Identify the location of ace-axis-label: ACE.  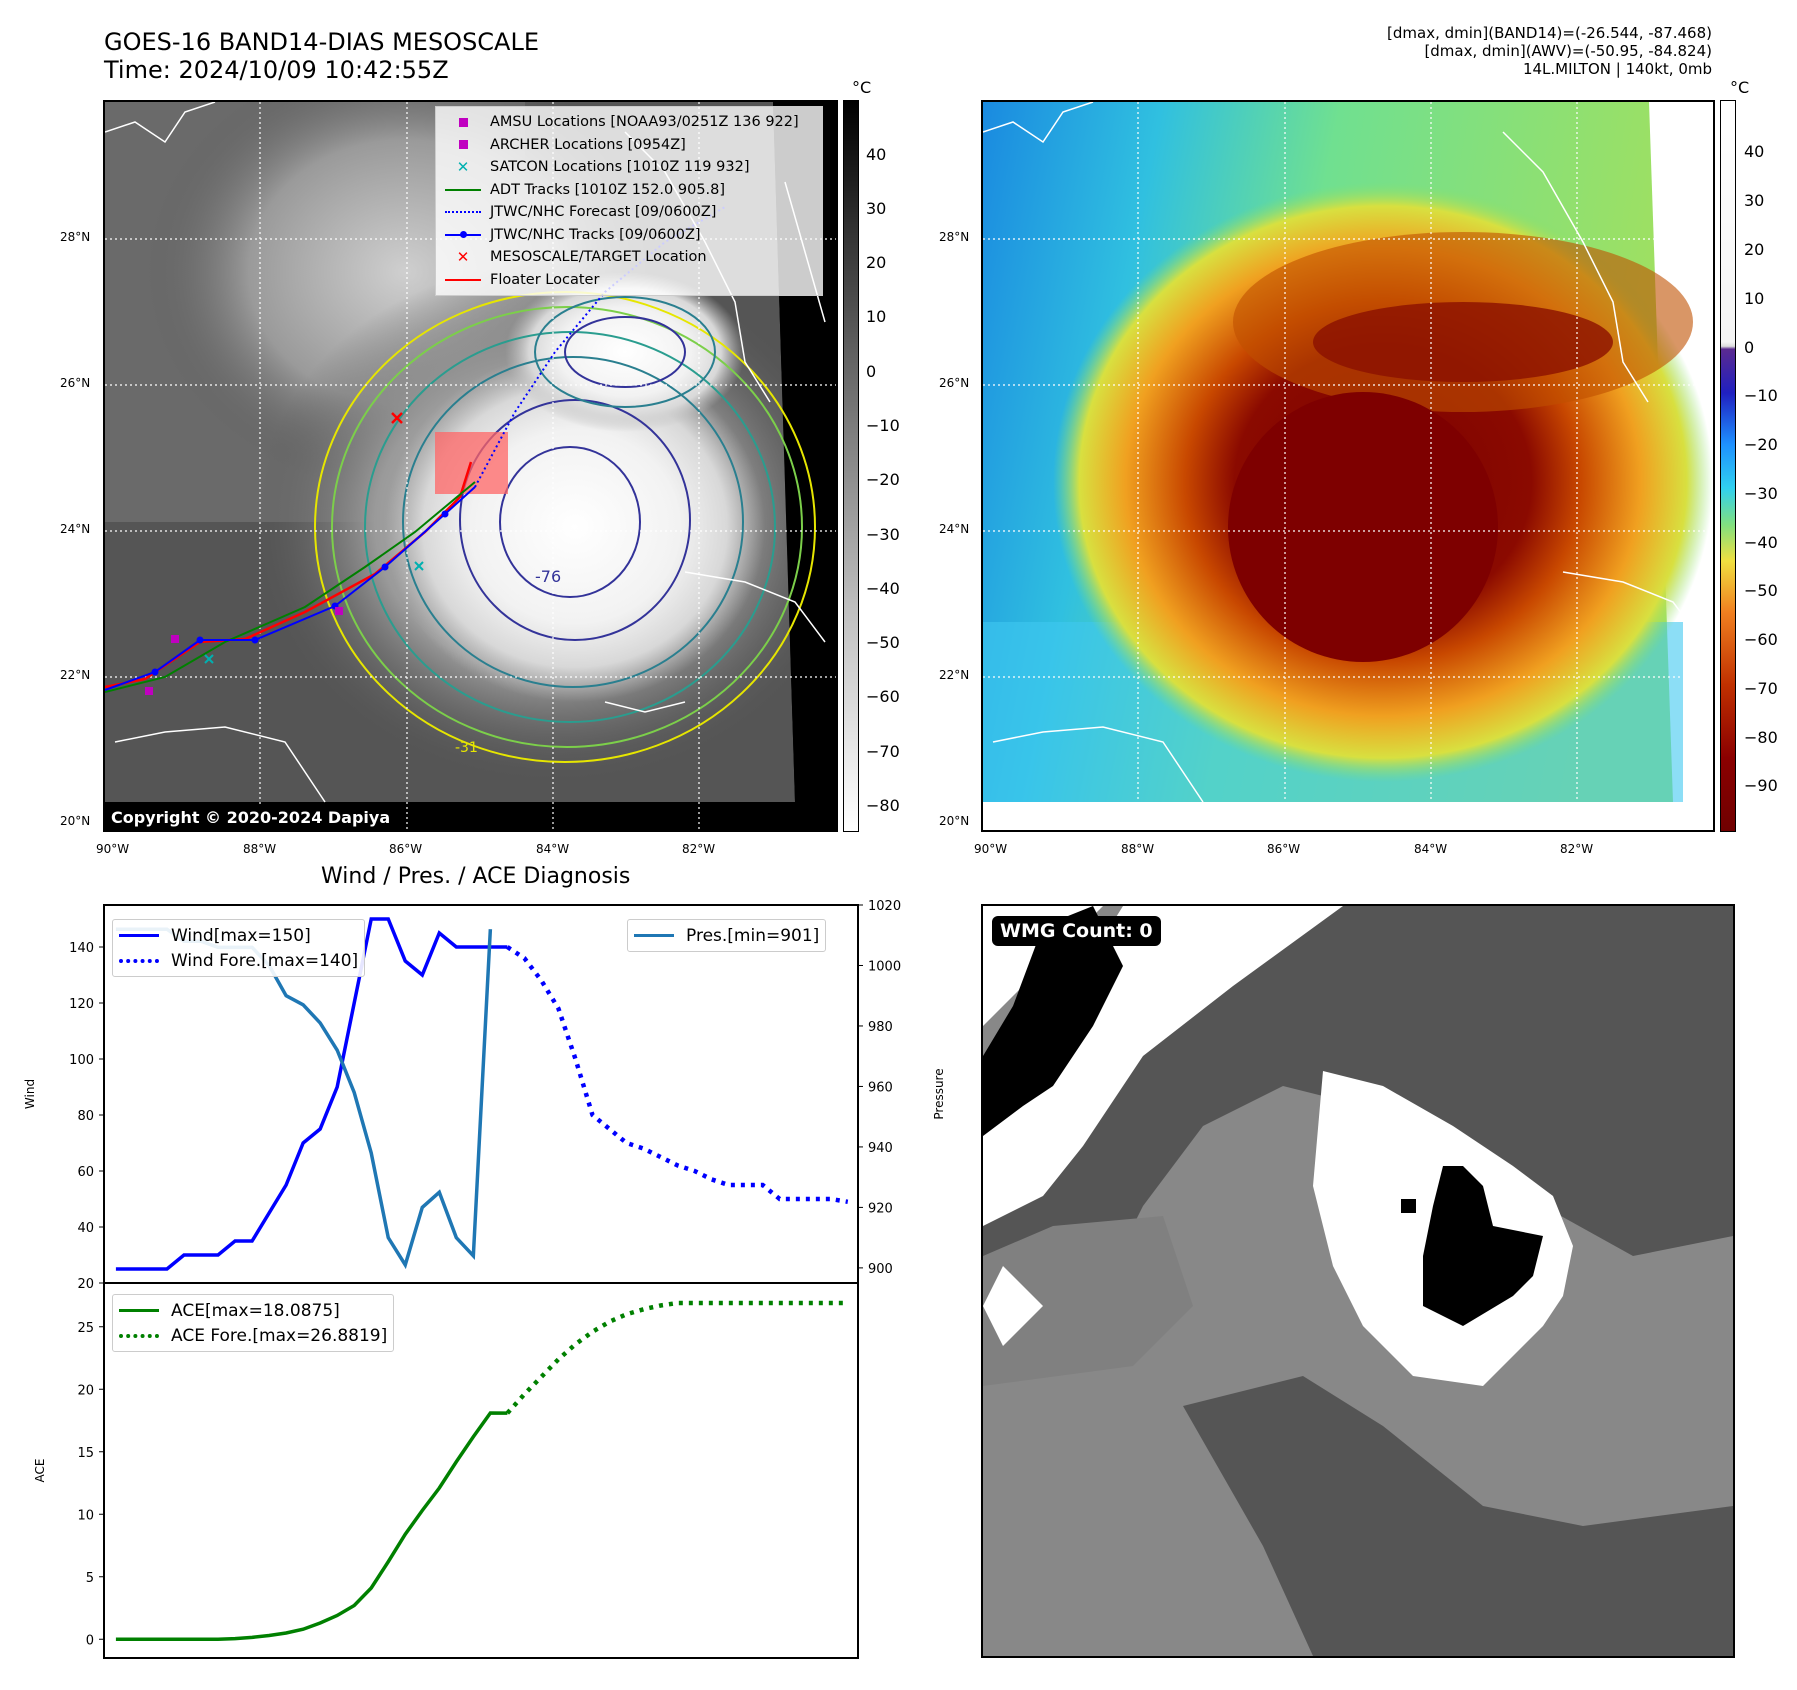
(40, 1471).